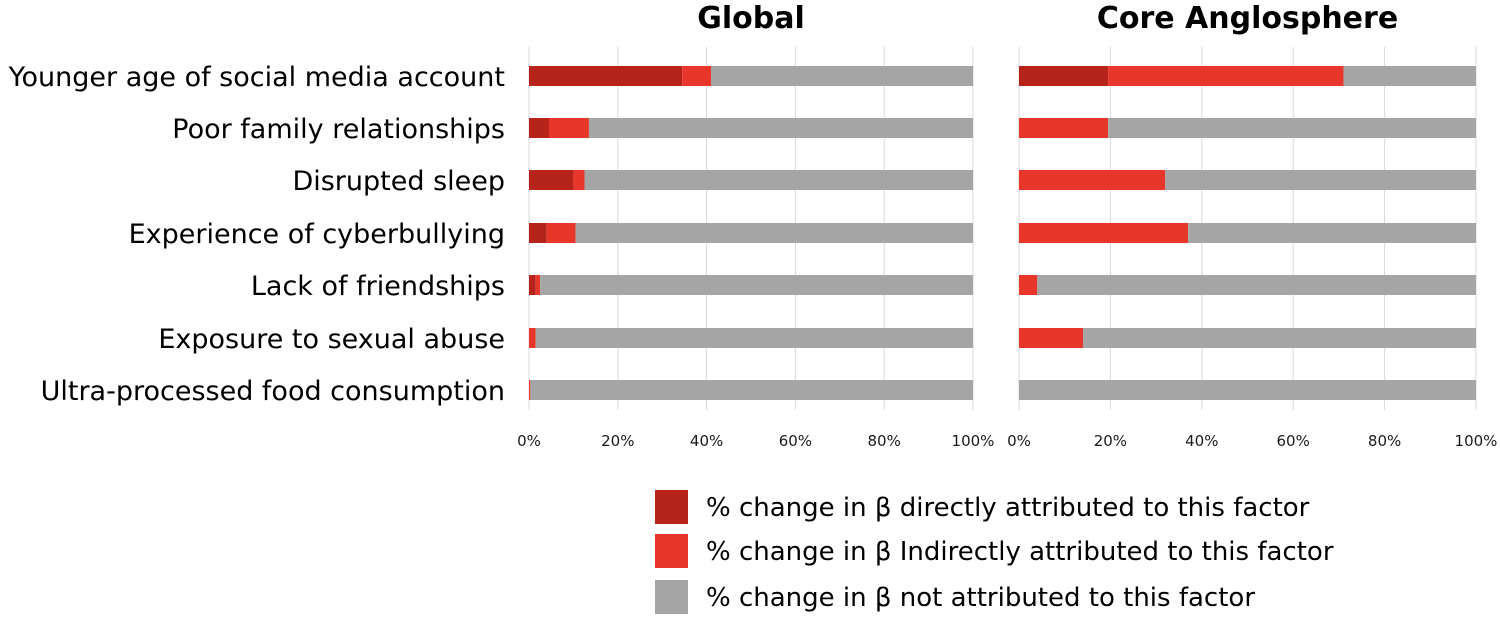 This screenshot has height=622, width=1500. I want to click on category-label: Exposure to sexual abuse, so click(331, 339).